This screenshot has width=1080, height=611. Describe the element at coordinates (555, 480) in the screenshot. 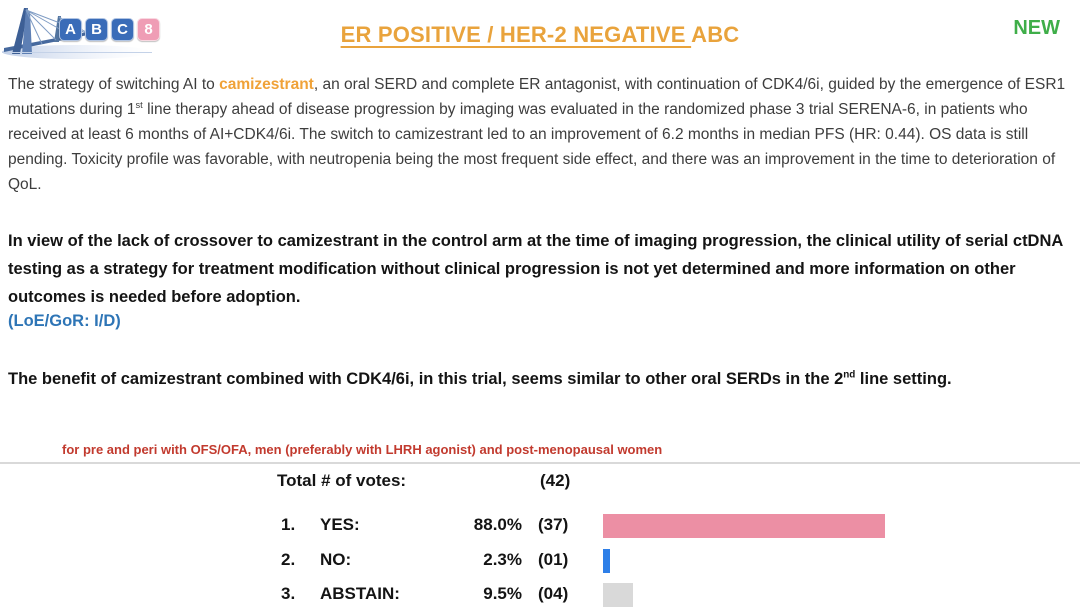

I see `total-votes-value: (42)` at that location.